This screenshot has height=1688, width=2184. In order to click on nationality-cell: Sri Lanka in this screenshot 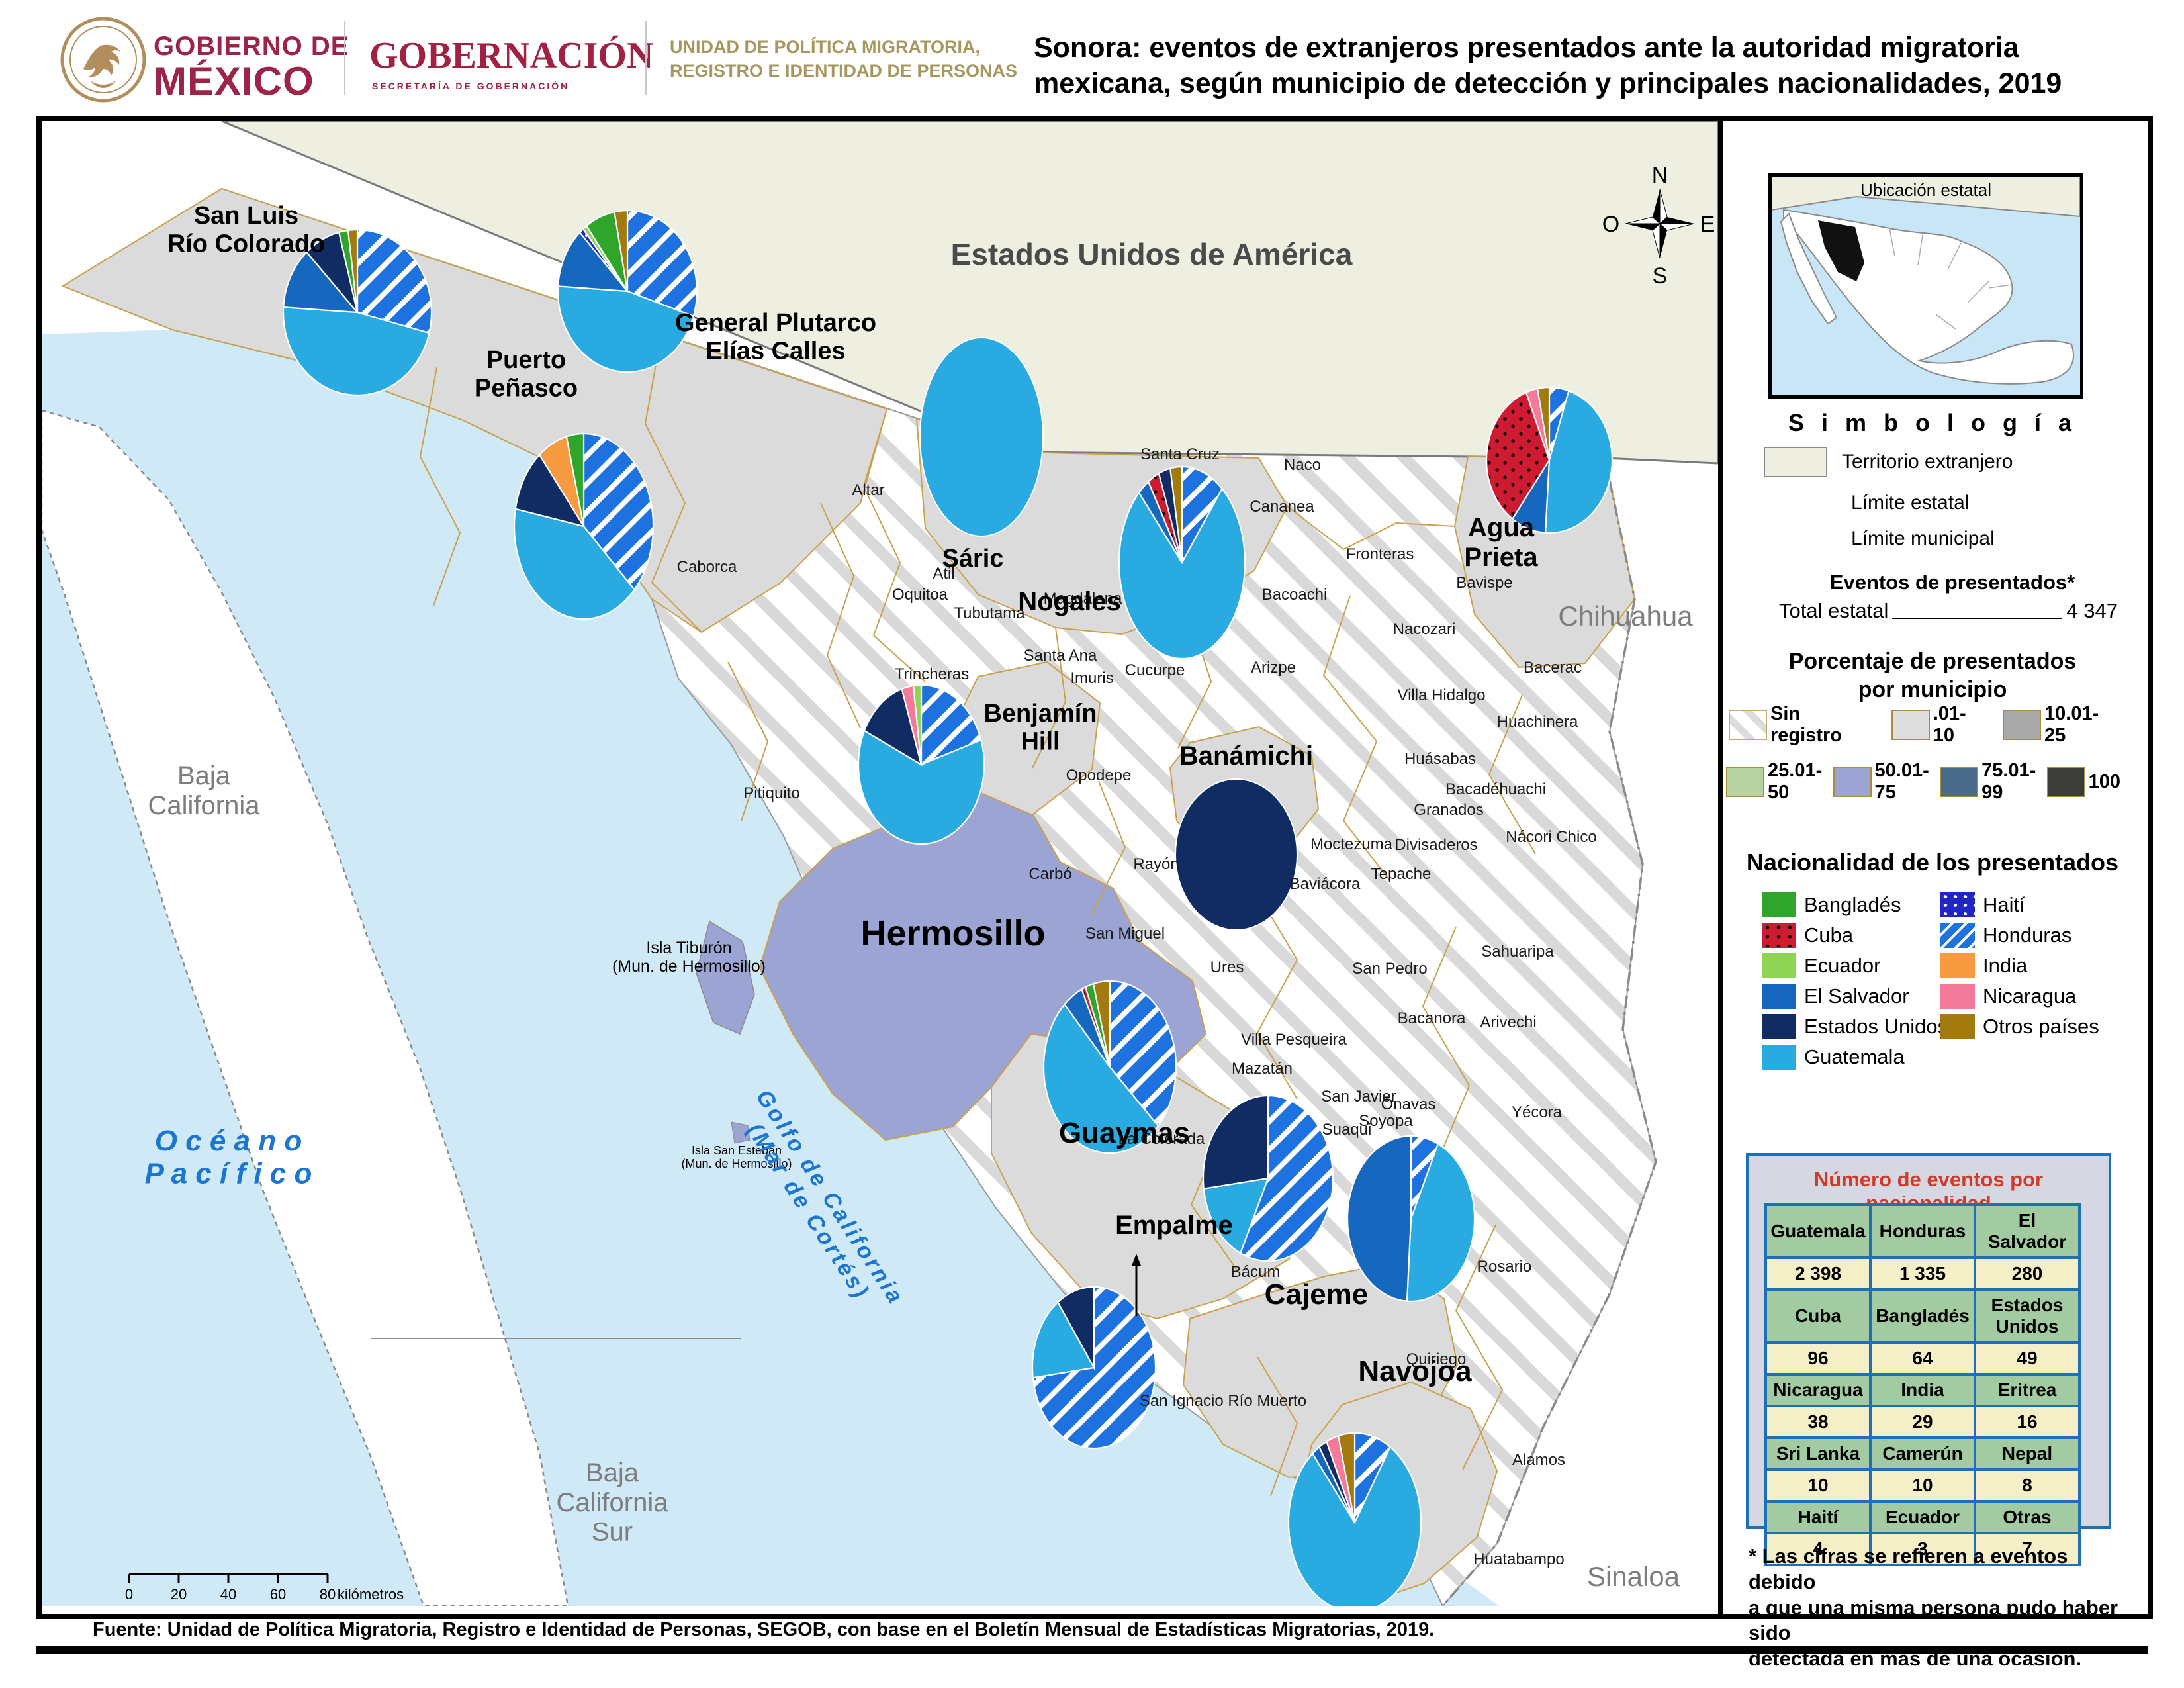, I will do `click(1818, 1453)`.